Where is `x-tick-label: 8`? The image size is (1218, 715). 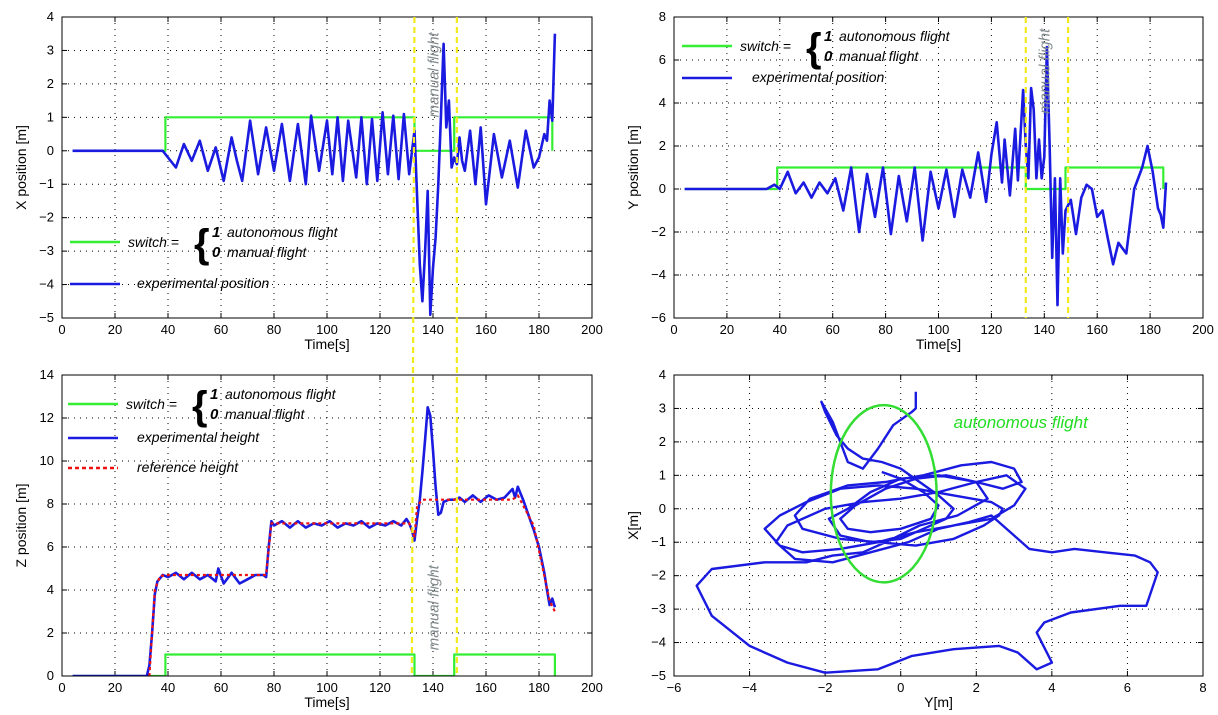
x-tick-label: 8 is located at coordinates (1202, 687).